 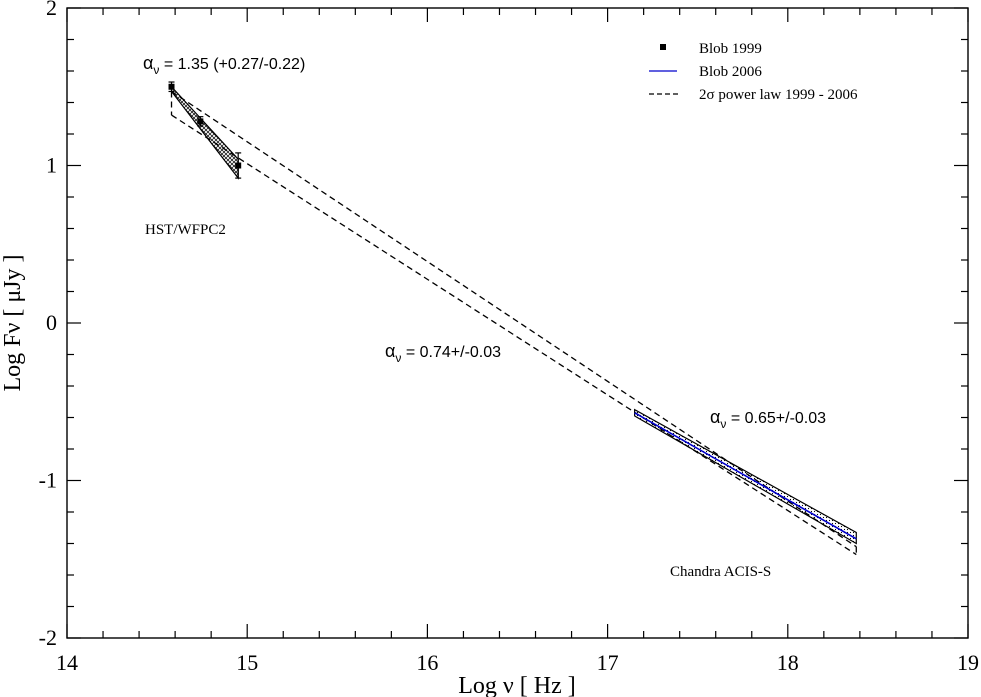 What do you see at coordinates (745, 476) in the screenshot?
I see `blob-2006-line` at bounding box center [745, 476].